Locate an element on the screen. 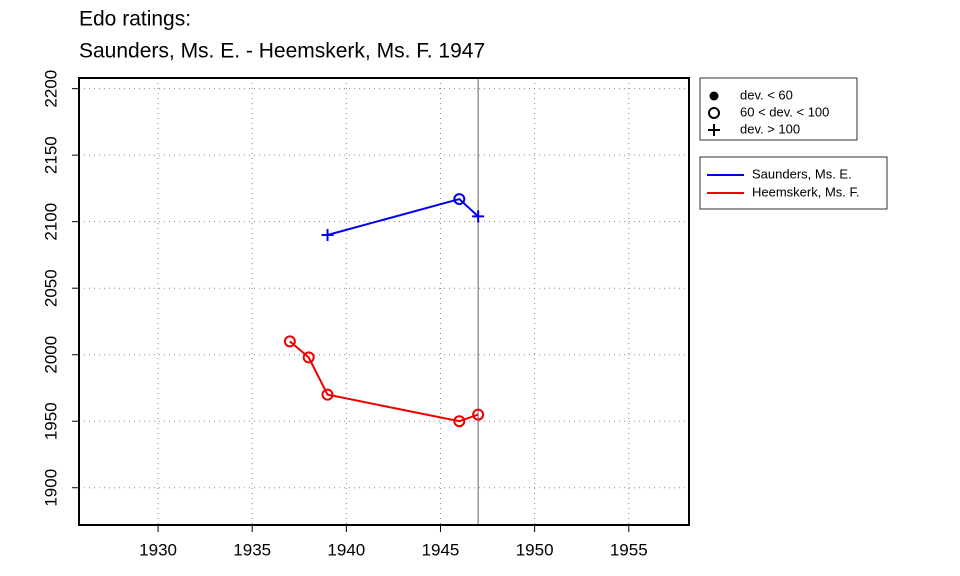  y-tick-label: 1900 is located at coordinates (50, 488).